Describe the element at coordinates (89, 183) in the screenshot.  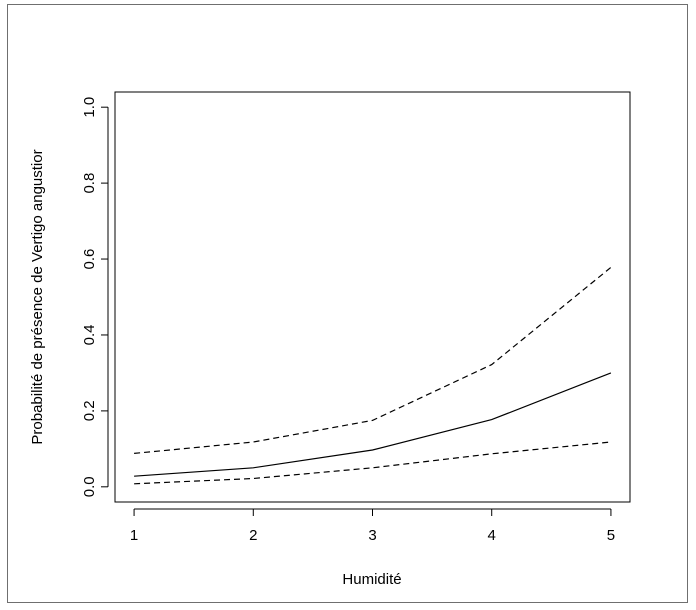
I see `y-tick-label: 0.8` at that location.